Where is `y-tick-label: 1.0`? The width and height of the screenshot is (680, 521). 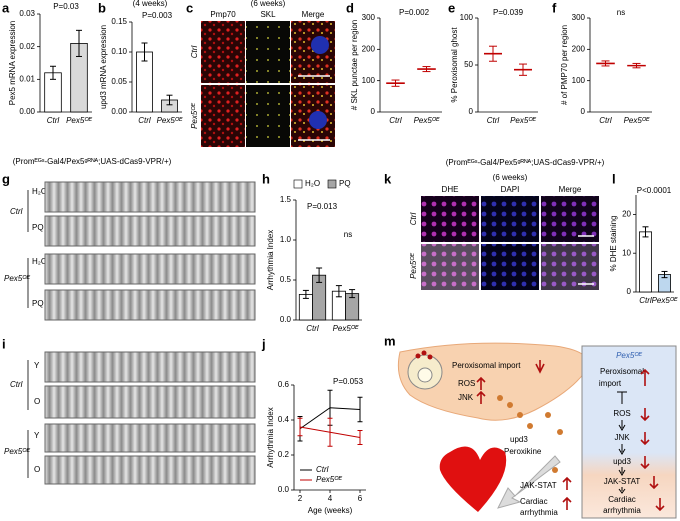
y-tick-label: 1.0 is located at coordinates (286, 239).